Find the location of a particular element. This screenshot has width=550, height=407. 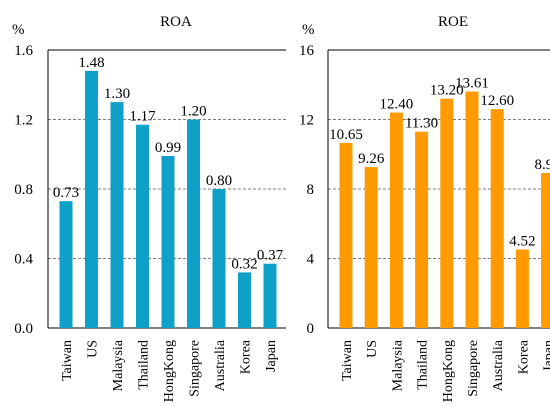

chart-title: ROA is located at coordinates (176, 22).